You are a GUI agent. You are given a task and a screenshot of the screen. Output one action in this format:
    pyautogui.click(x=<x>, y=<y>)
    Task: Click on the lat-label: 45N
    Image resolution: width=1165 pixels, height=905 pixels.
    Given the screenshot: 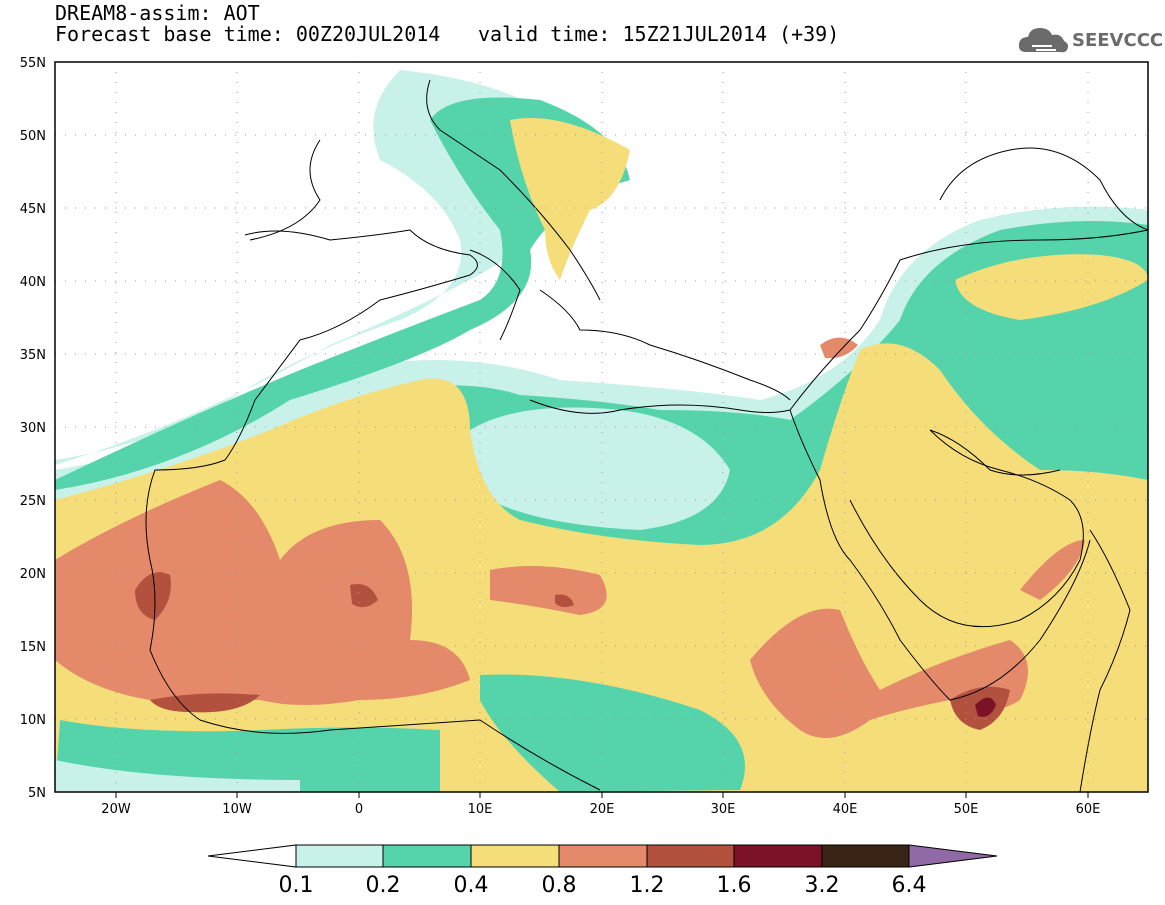 What is the action you would take?
    pyautogui.click(x=33, y=209)
    